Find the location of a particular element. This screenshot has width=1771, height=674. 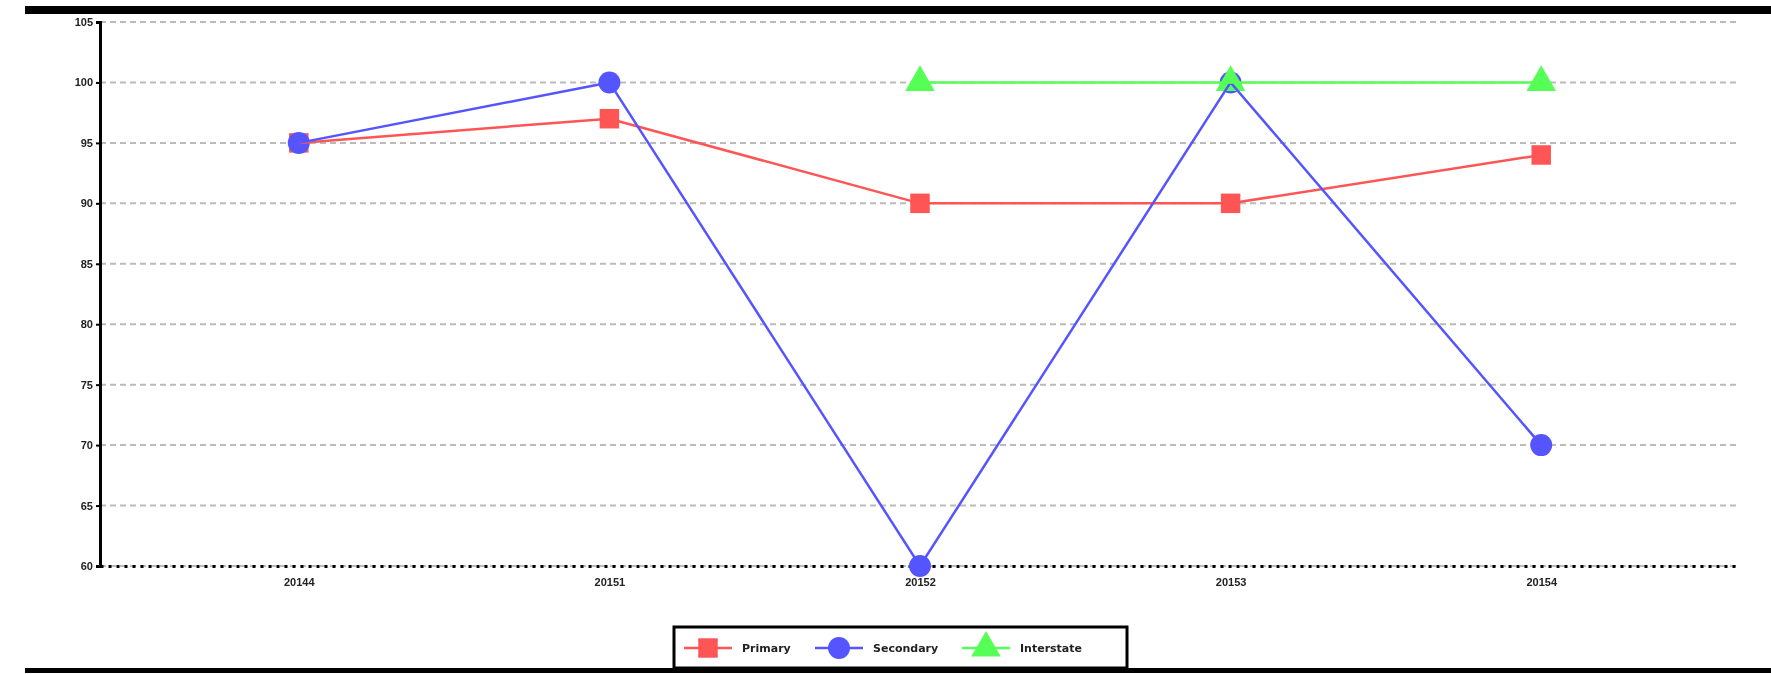

y-tick-label: 60 is located at coordinates (86, 566).